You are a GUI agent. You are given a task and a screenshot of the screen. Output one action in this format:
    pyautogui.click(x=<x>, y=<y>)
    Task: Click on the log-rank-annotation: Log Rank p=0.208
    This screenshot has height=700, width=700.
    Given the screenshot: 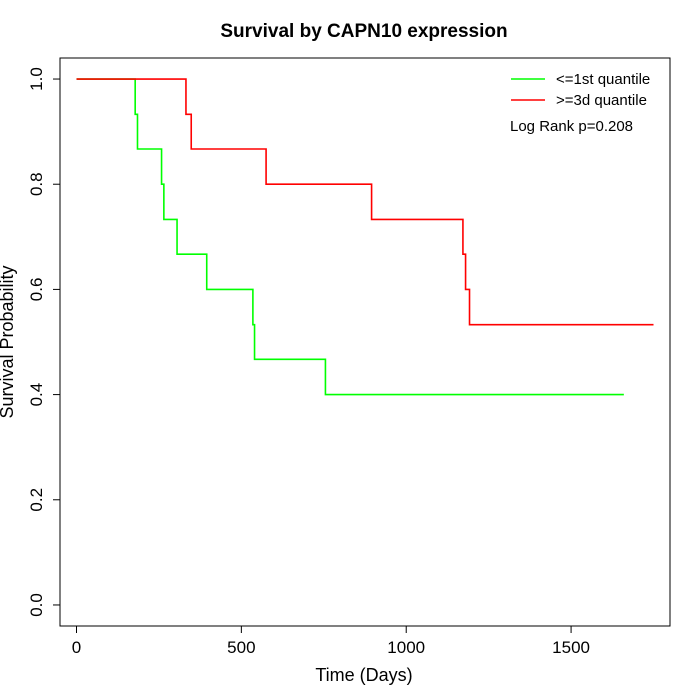 What is the action you would take?
    pyautogui.click(x=571, y=126)
    